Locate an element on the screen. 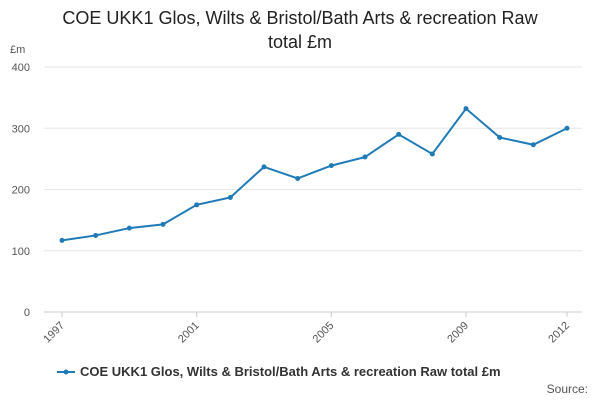 This screenshot has height=400, width=600. y-tick-label: 0 is located at coordinates (27, 313).